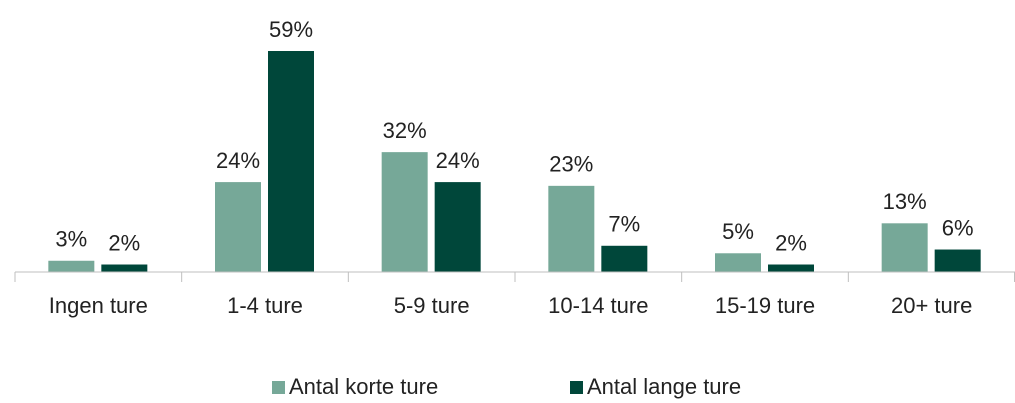  What do you see at coordinates (738, 231) in the screenshot?
I see `data-label: 5%` at bounding box center [738, 231].